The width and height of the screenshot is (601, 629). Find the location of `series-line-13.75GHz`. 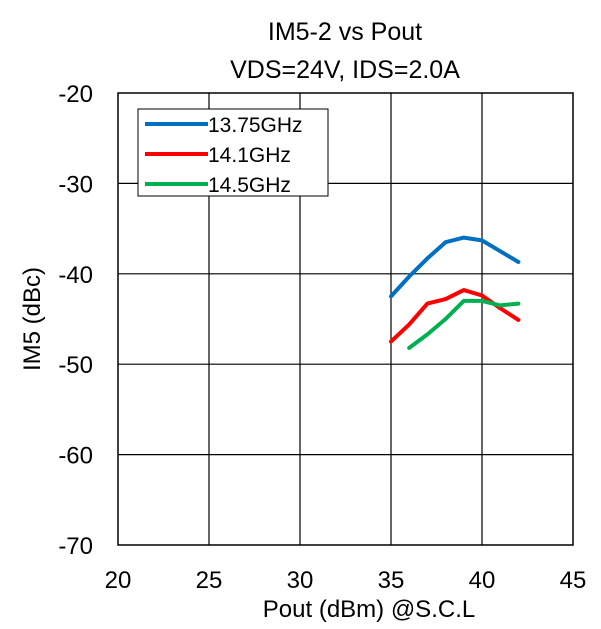

series-line-13.75GHz is located at coordinates (455, 267).